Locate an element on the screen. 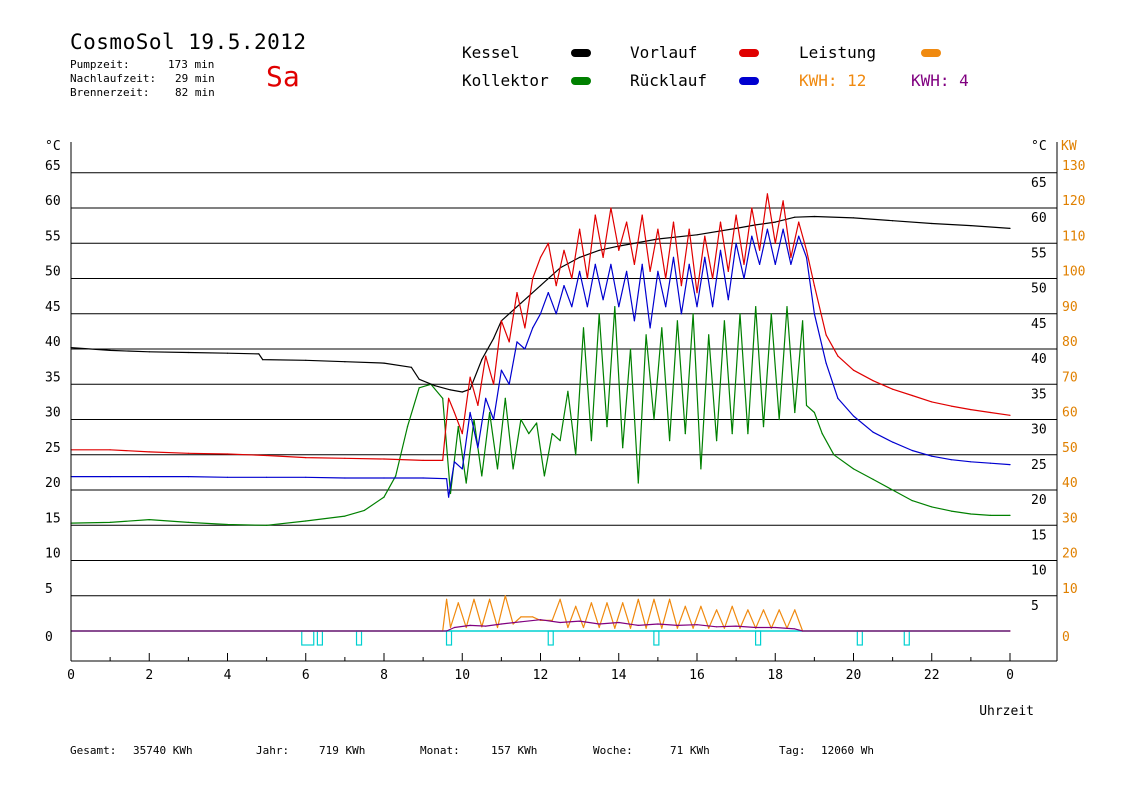 This screenshot has width=1148, height=812. stat-value-brennerzeit: 82 min is located at coordinates (195, 92).